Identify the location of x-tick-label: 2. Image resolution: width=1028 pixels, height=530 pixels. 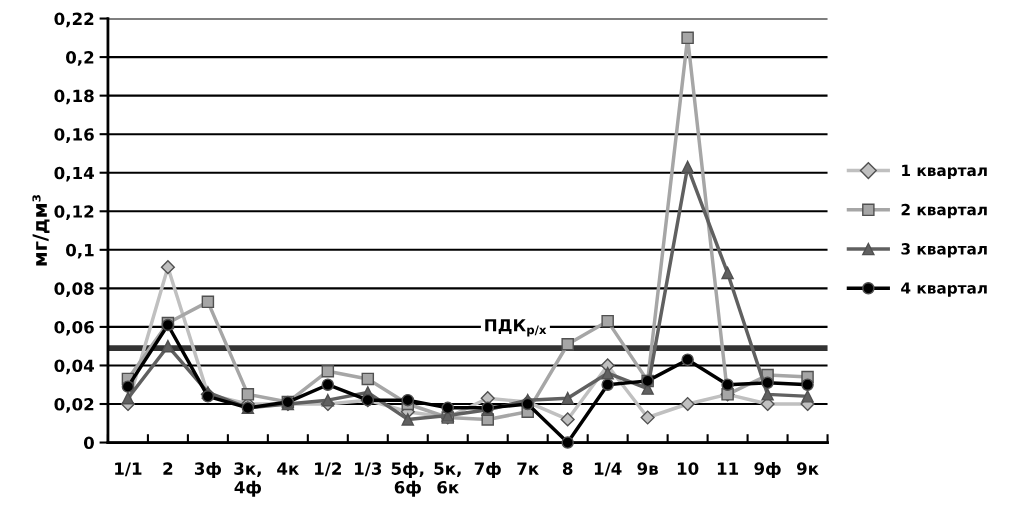
(168, 468).